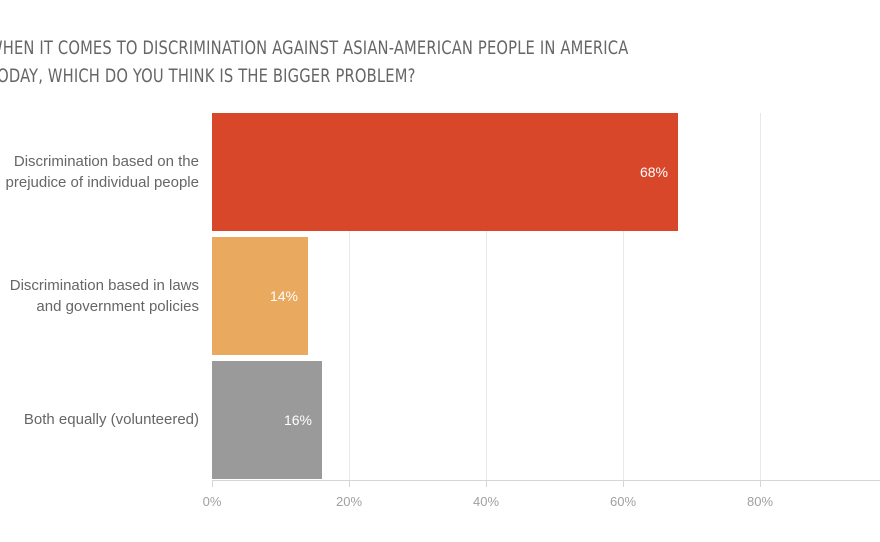 The width and height of the screenshot is (880, 542). I want to click on x-tick-label-20: 20%, so click(349, 501).